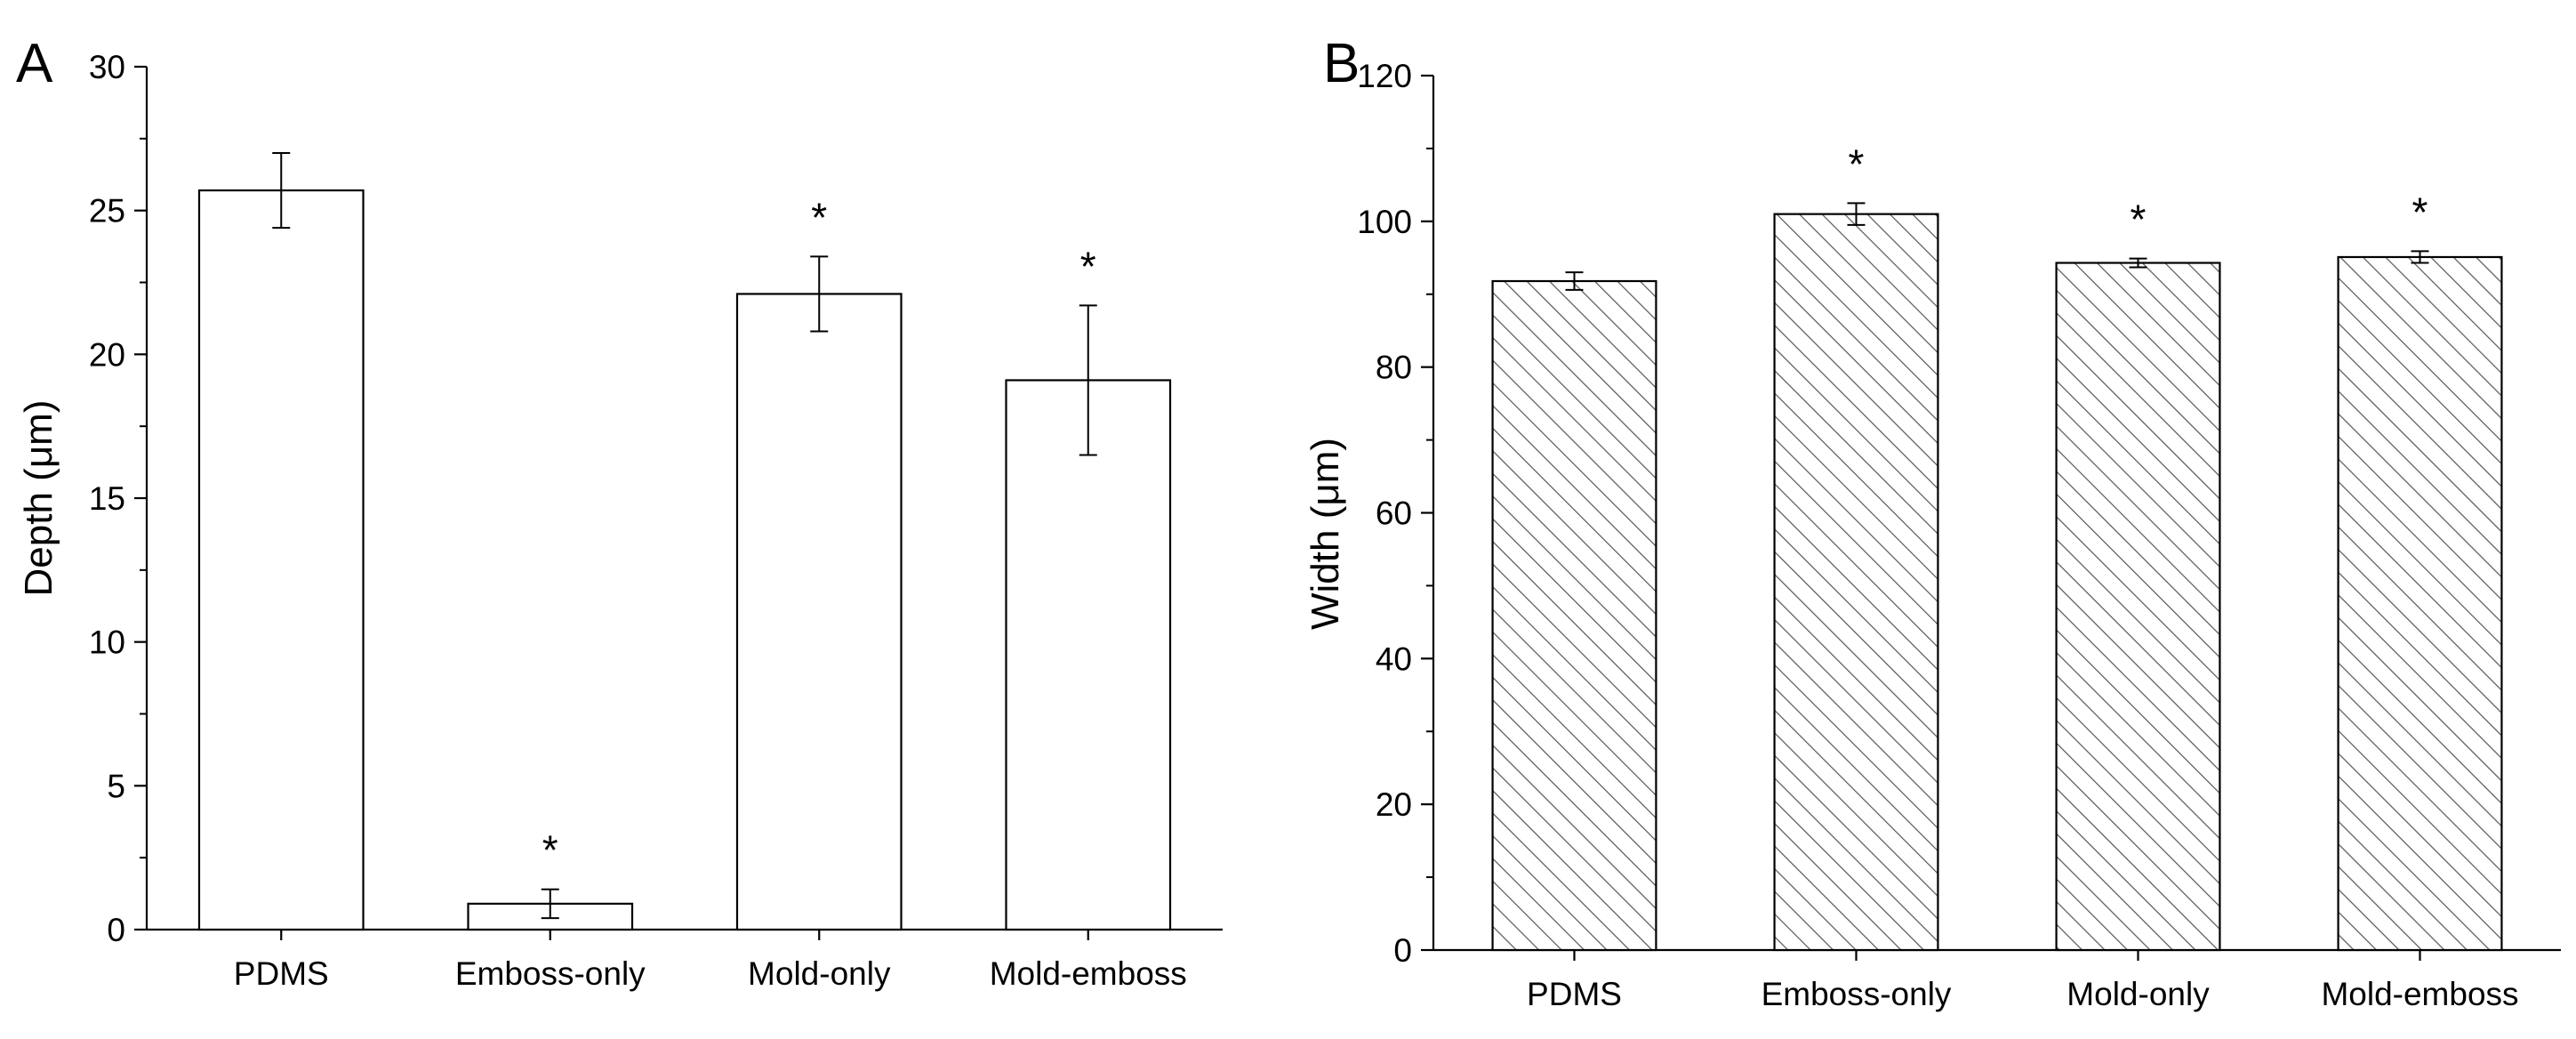 The width and height of the screenshot is (2576, 1039). I want to click on y-tick-label: 30, so click(107, 67).